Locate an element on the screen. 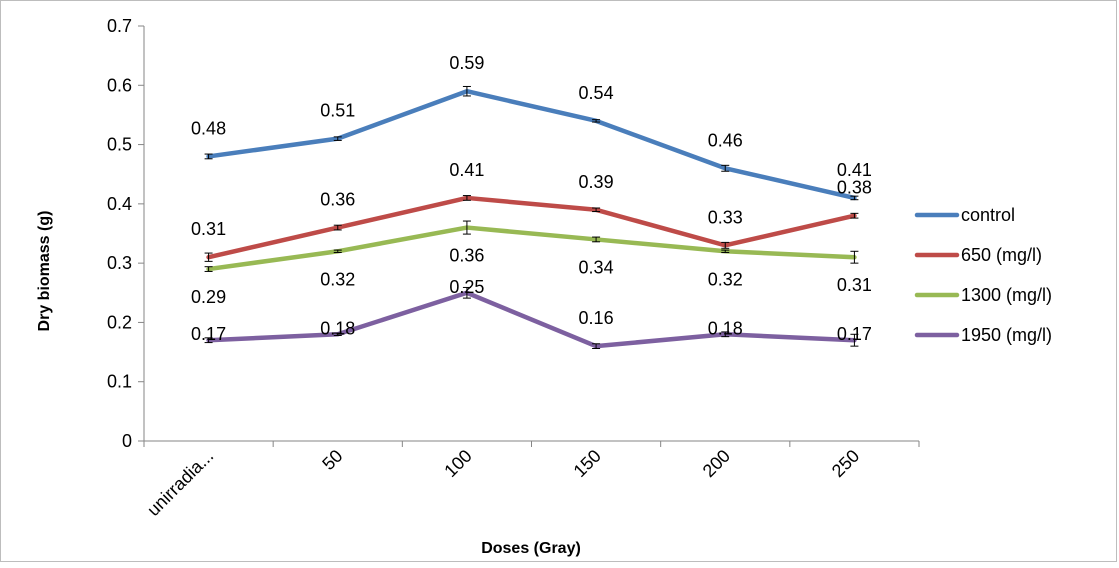 This screenshot has height=568, width=1119. data-label: 0.39 is located at coordinates (596, 182).